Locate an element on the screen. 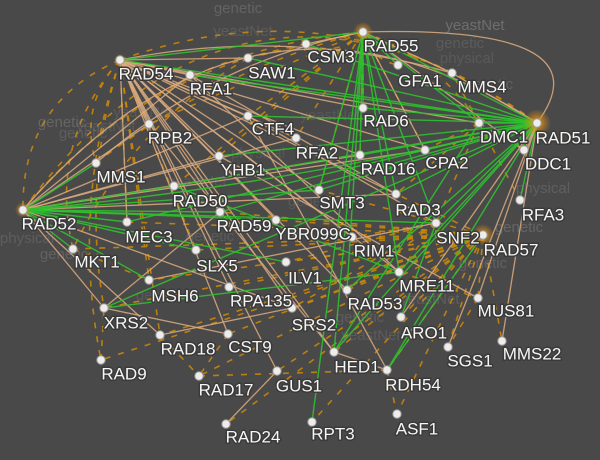 This screenshot has height=460, width=600. node-DDC1 is located at coordinates (524, 150).